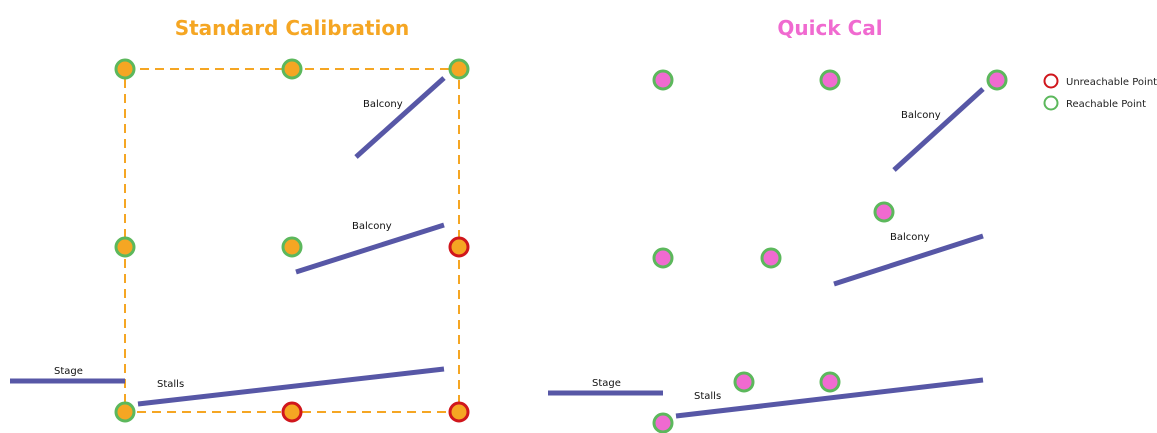  Describe the element at coordinates (829, 28) in the screenshot. I see `quick-cal-title: Quick Cal` at that location.